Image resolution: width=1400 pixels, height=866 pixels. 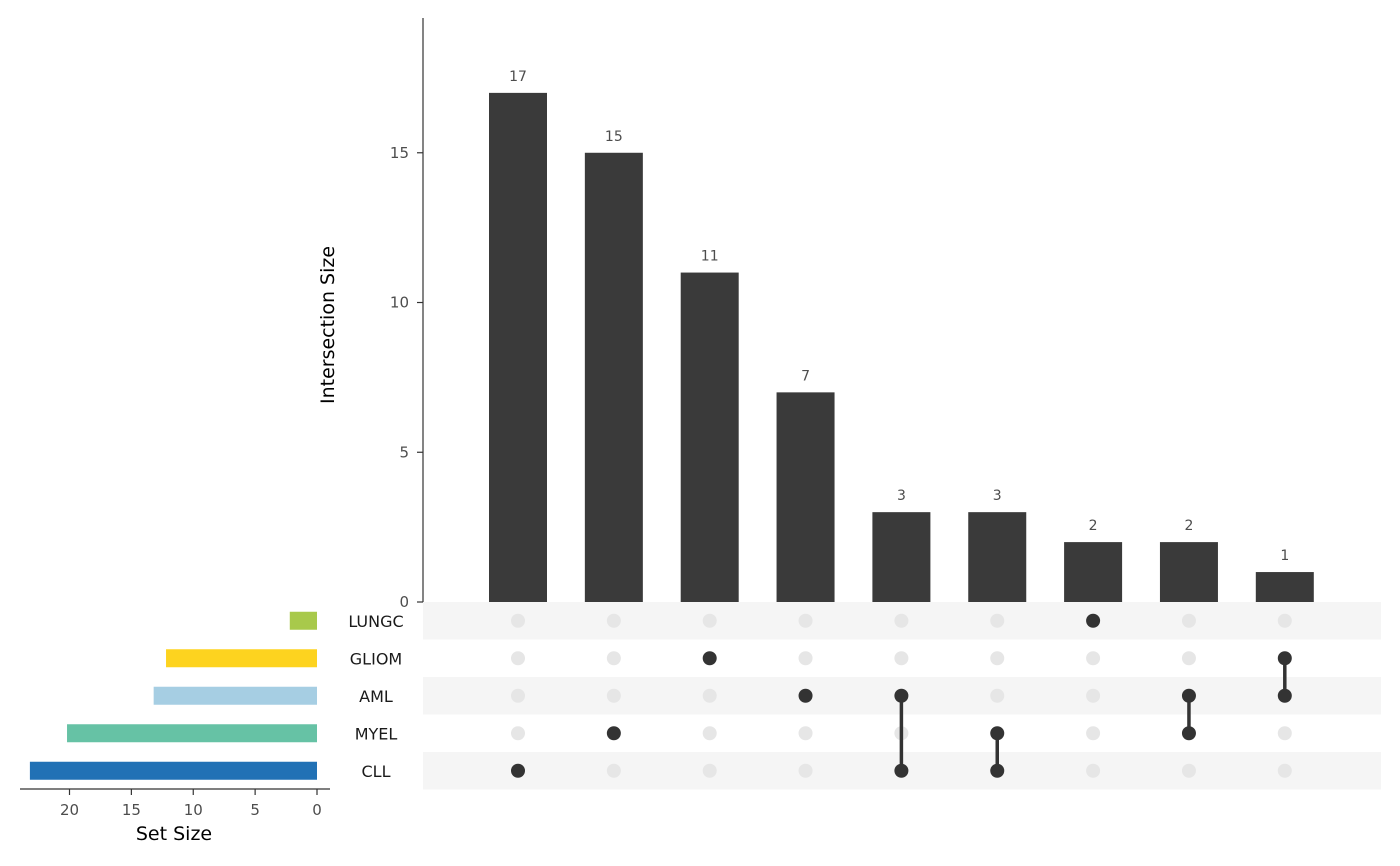 I want to click on x-tick-label: 10, so click(x=193, y=810).